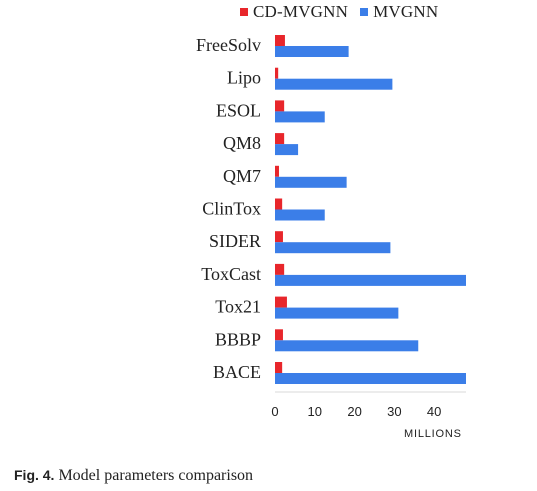  I want to click on bar-cd-mvgnn-freesolv, so click(280, 40).